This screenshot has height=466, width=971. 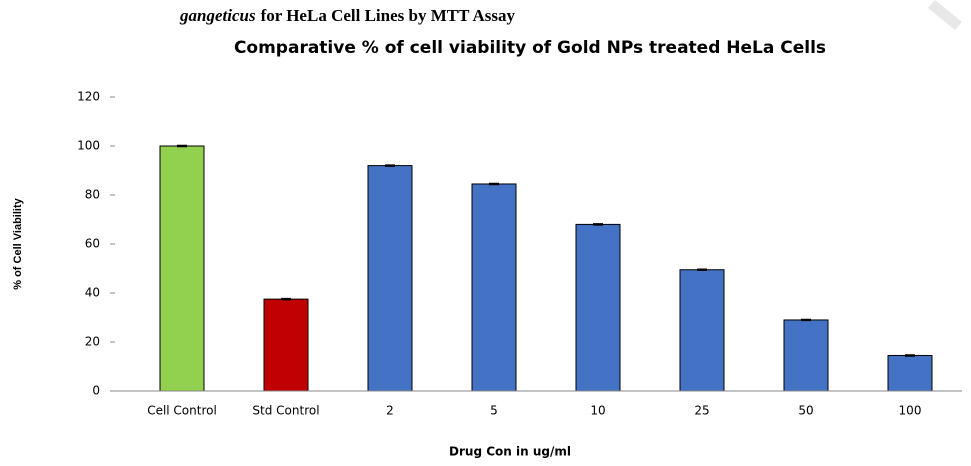 I want to click on x-tick-label: Cell Control, so click(x=182, y=411).